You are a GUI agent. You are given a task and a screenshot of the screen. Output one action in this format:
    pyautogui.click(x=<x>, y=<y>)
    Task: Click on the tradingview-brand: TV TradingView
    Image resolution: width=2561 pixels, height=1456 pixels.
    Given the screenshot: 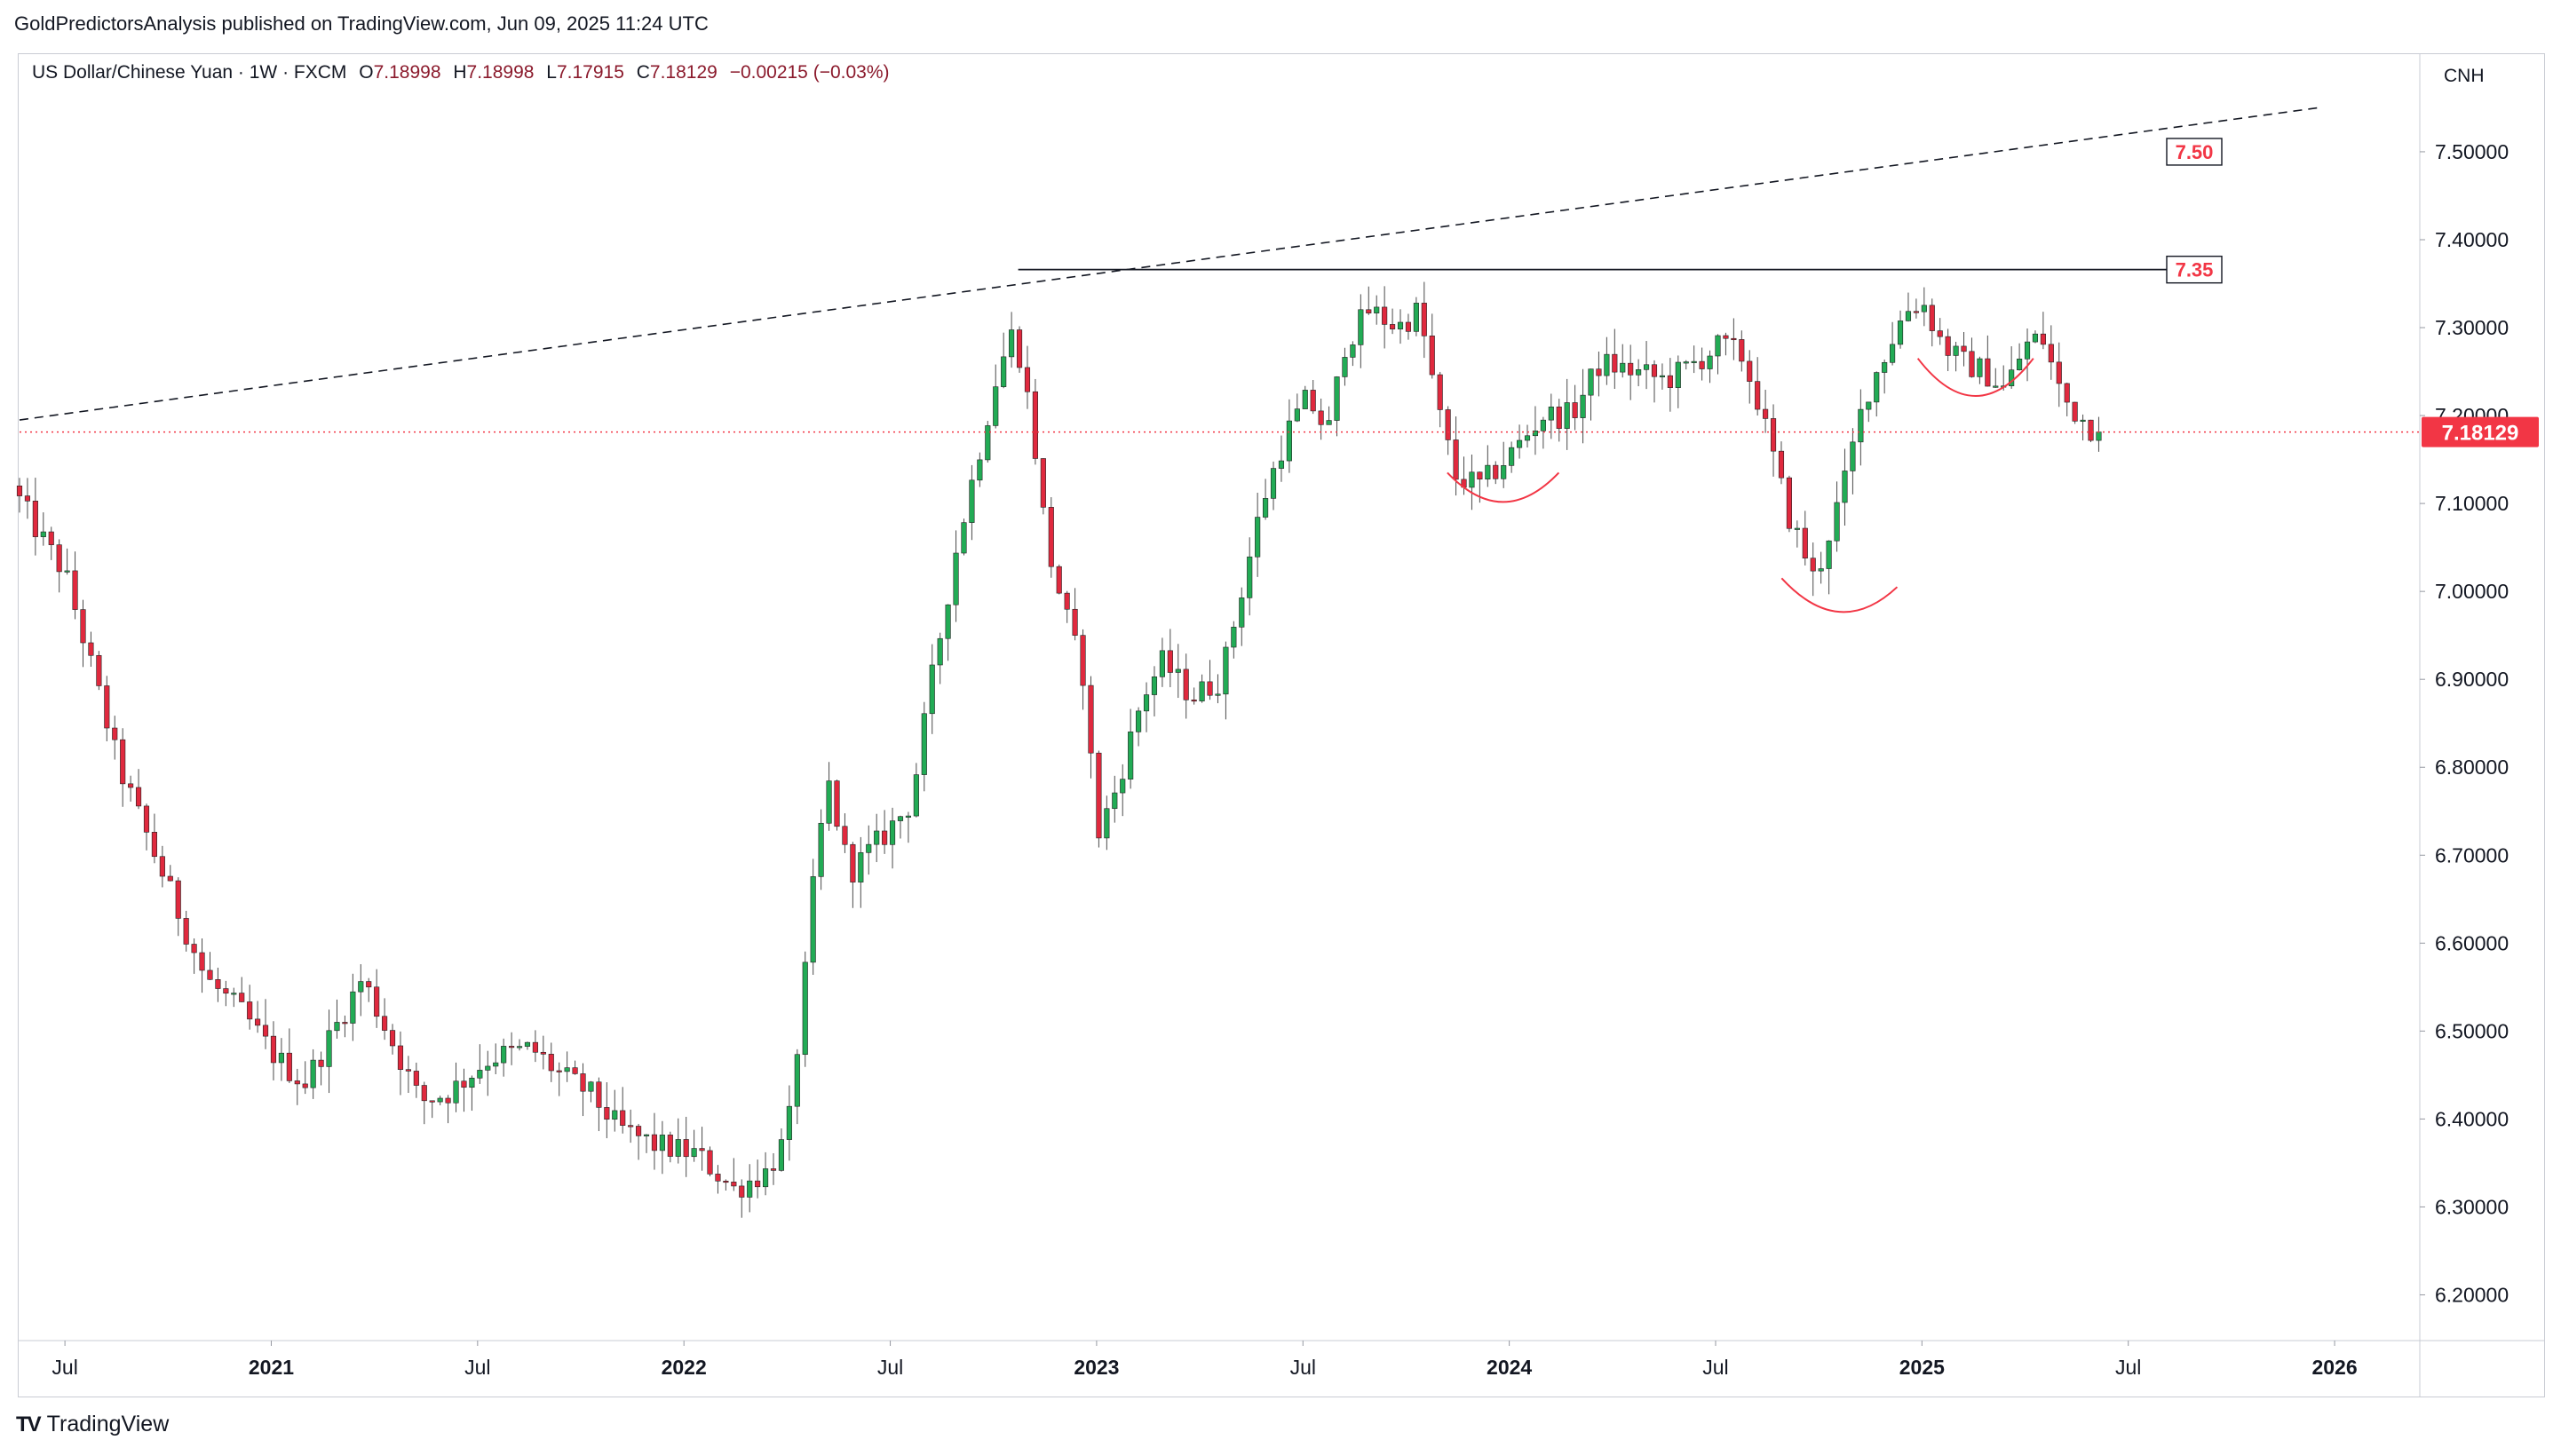 What is the action you would take?
    pyautogui.click(x=92, y=1424)
    